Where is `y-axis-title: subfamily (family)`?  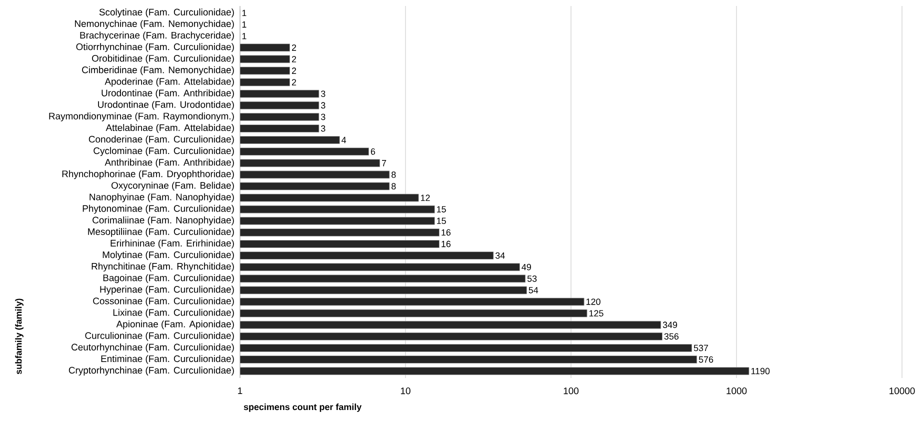 y-axis-title: subfamily (family) is located at coordinates (19, 336).